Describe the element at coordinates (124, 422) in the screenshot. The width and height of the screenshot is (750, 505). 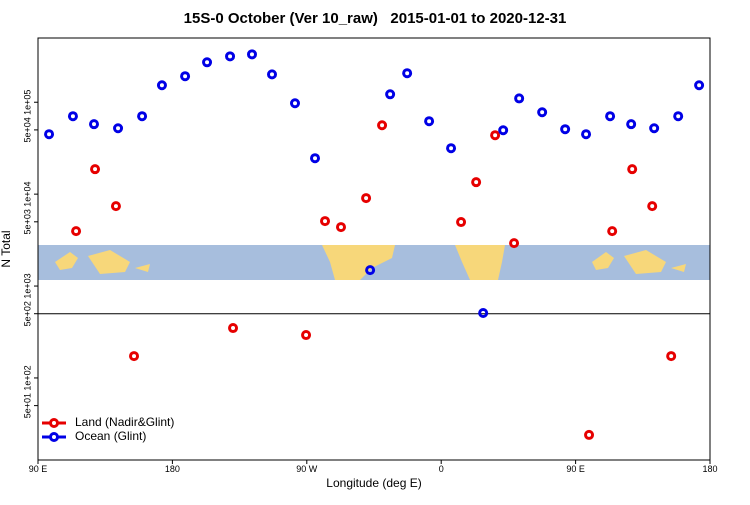
I see `legend-label: Land (Nadir&Glint)` at that location.